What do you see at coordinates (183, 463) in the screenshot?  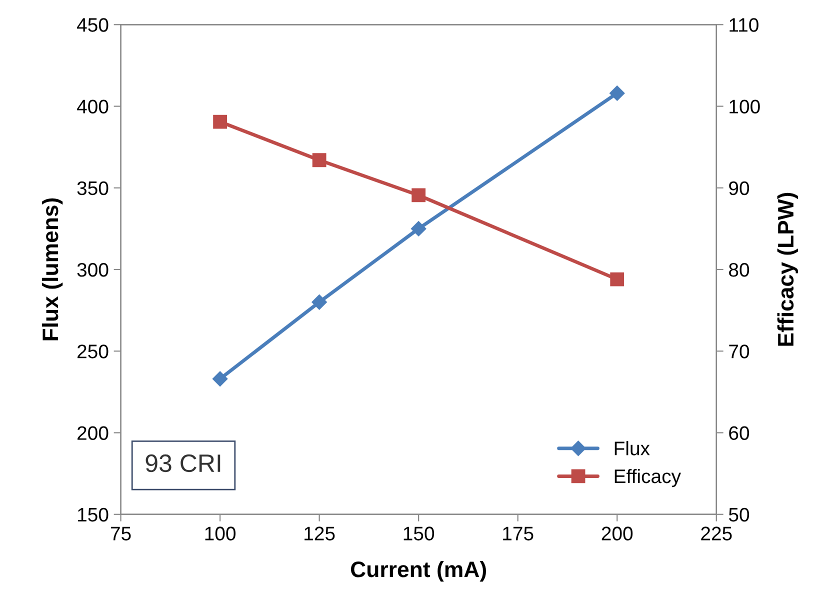 I see `annotation: 93 CRI` at bounding box center [183, 463].